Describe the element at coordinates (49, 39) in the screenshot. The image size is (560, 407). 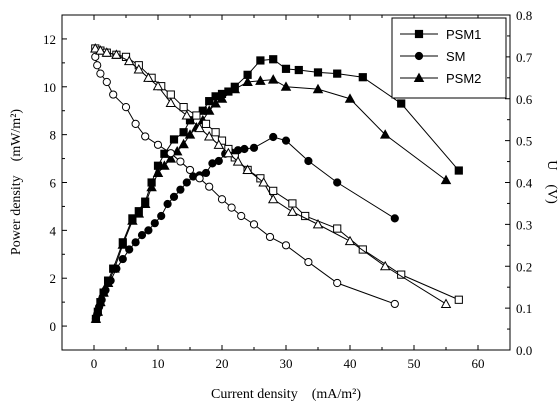
I see `y-left-tick-label: 12` at that location.